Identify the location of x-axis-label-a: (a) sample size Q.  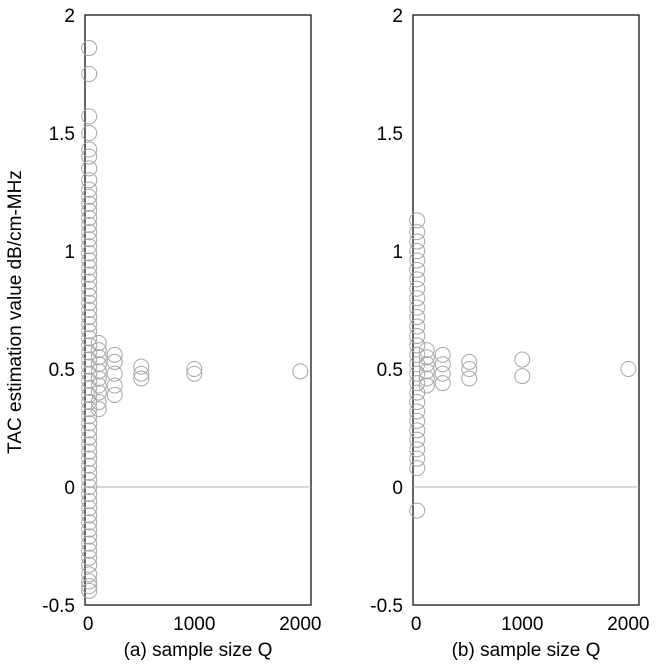
(198, 650).